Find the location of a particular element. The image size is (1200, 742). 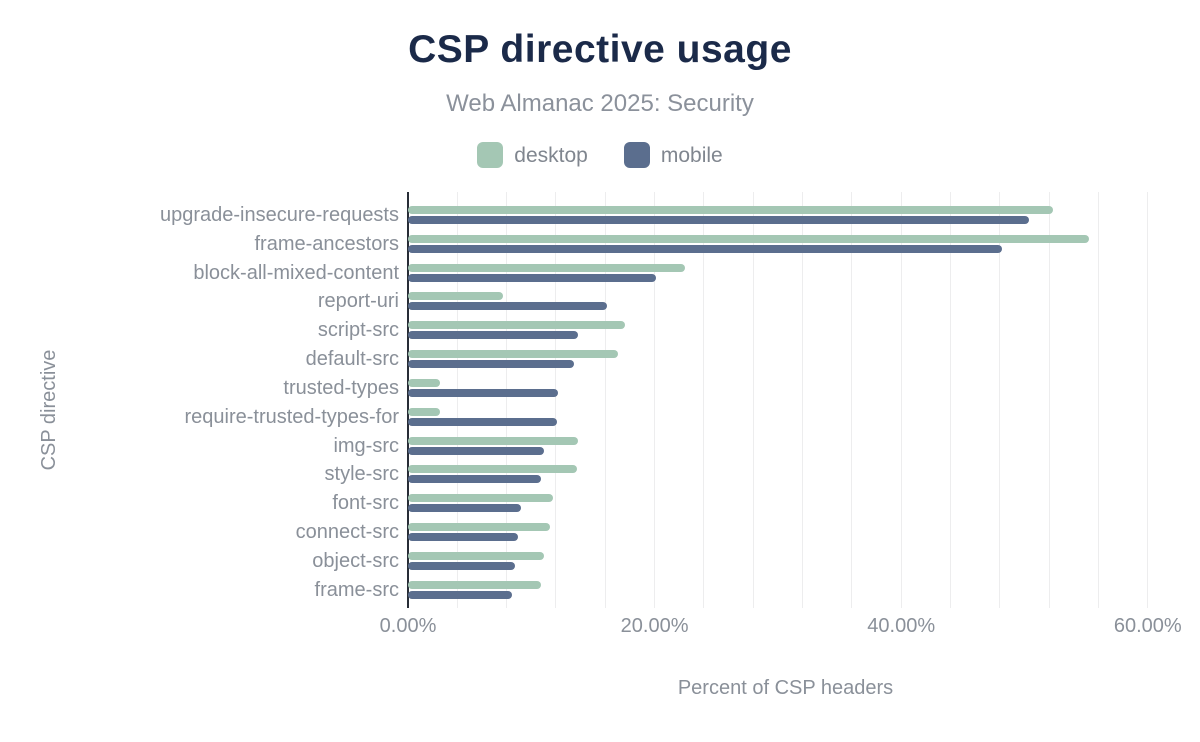

category-label: frame-ancestors is located at coordinates (327, 243).